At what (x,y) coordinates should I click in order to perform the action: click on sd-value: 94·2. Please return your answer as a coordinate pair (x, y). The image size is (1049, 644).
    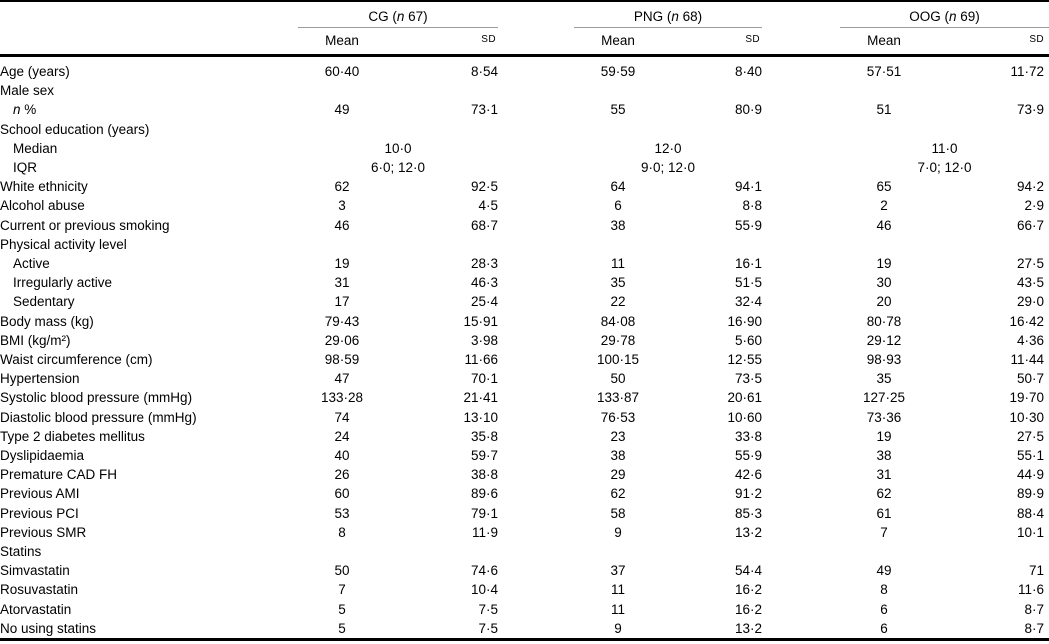
    Looking at the image, I should click on (1030, 187).